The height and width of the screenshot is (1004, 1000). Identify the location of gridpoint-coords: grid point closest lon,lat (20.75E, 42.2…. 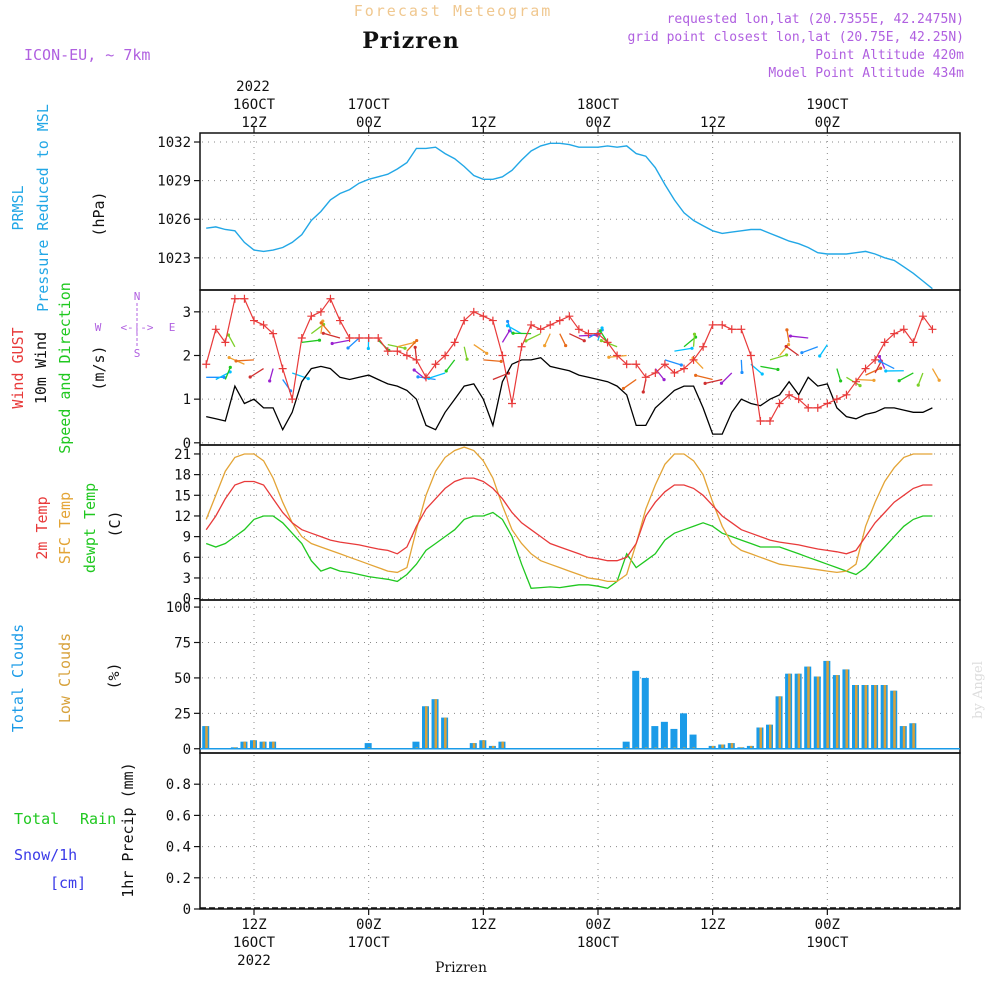
(795, 37).